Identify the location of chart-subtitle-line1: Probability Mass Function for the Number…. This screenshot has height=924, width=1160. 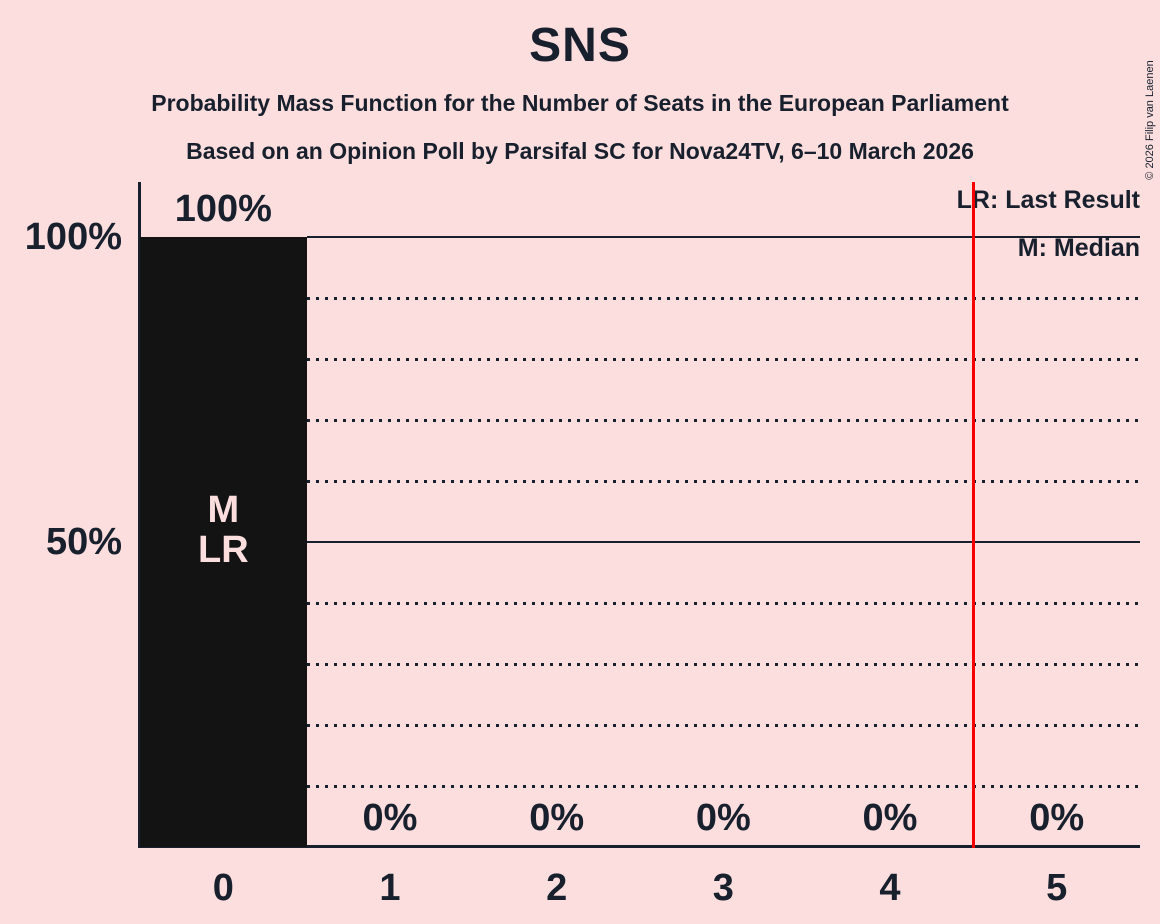
(580, 103).